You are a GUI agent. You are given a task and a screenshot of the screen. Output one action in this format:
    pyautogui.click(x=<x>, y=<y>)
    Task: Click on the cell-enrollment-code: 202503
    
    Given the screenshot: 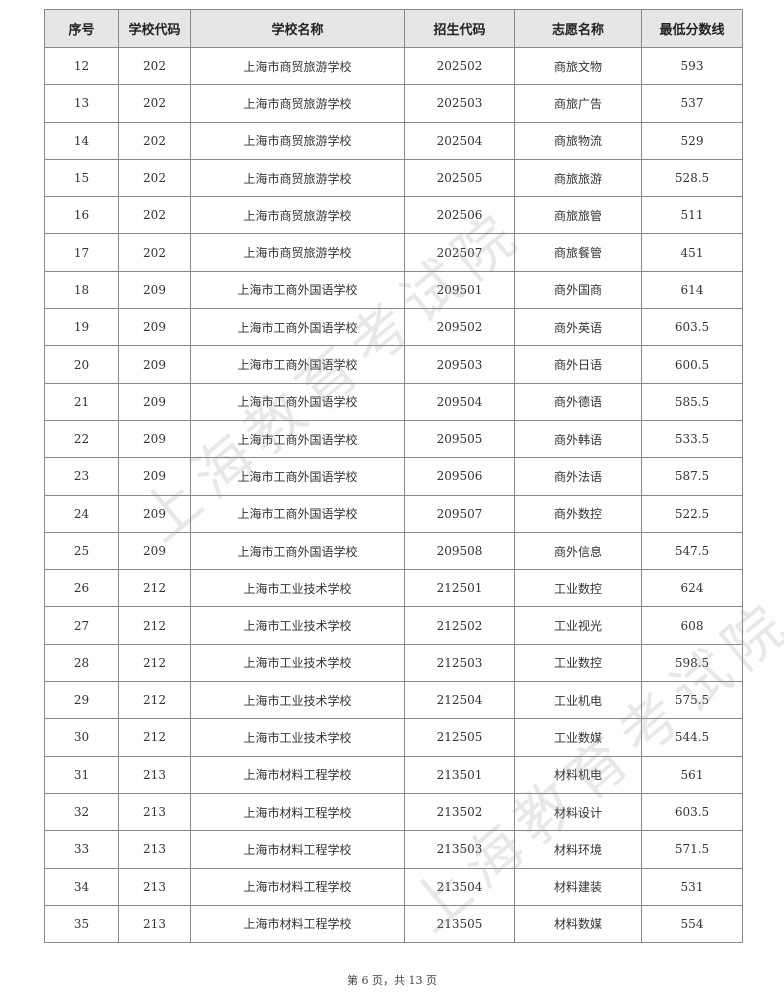 What is the action you would take?
    pyautogui.click(x=459, y=103)
    